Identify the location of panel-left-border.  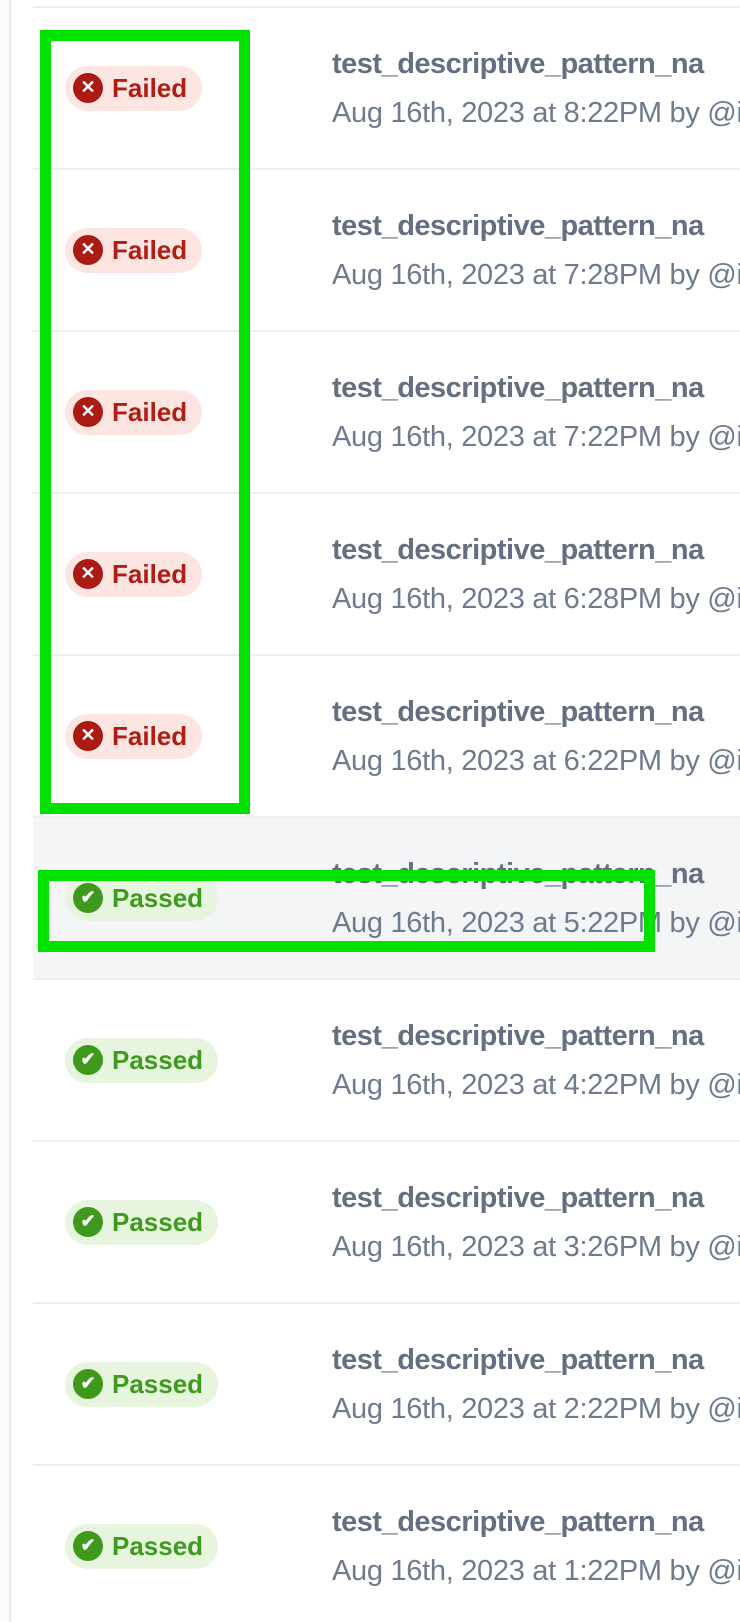
(10, 811).